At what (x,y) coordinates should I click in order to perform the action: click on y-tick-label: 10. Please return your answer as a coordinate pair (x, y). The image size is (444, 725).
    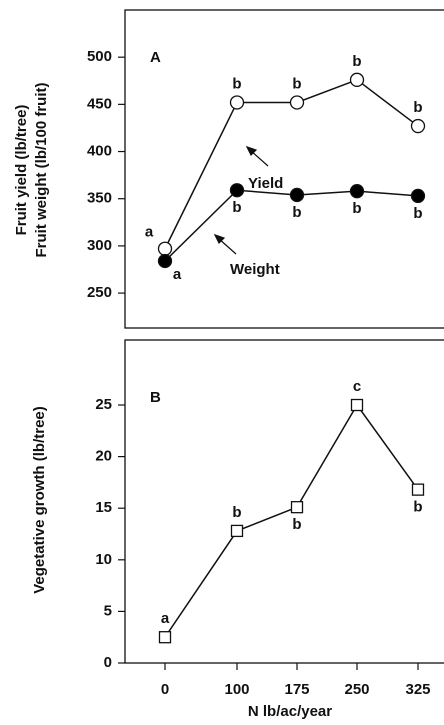
    Looking at the image, I should click on (103, 559).